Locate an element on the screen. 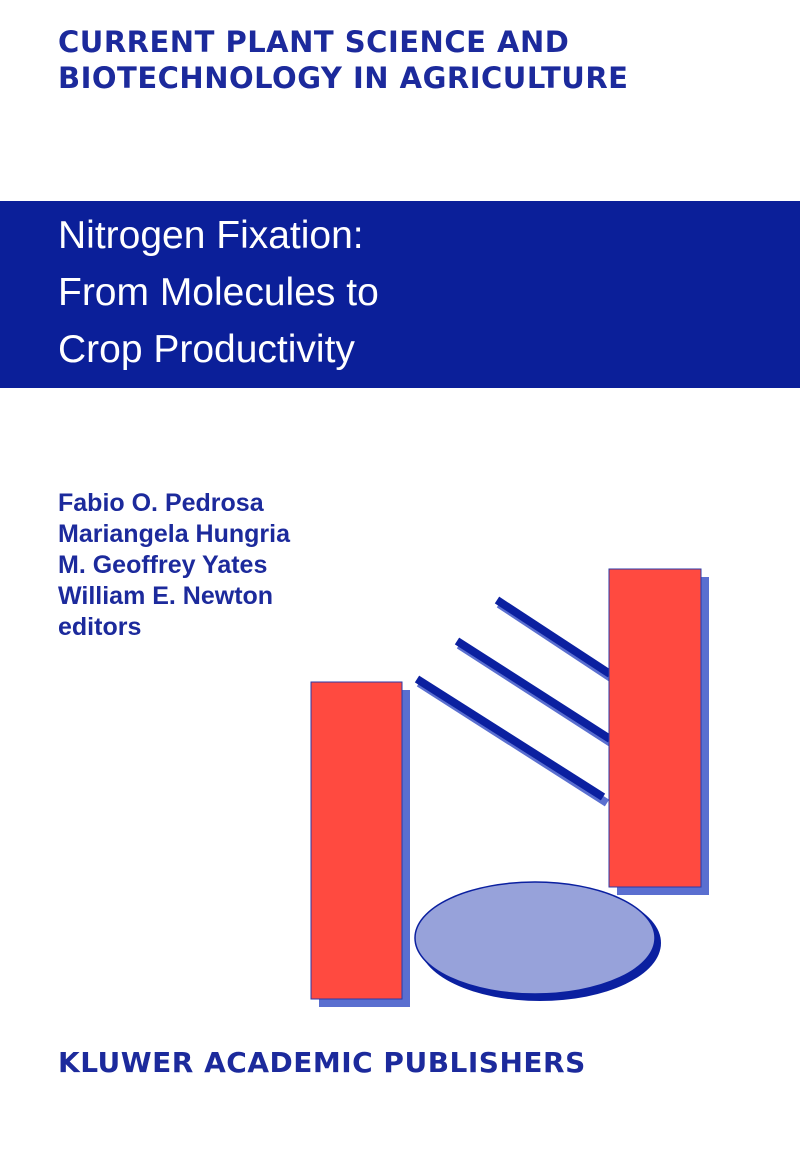 The height and width of the screenshot is (1170, 800). series-title-line-2: BIOTECHNOLOGY IN AGRICULTURE is located at coordinates (343, 78).